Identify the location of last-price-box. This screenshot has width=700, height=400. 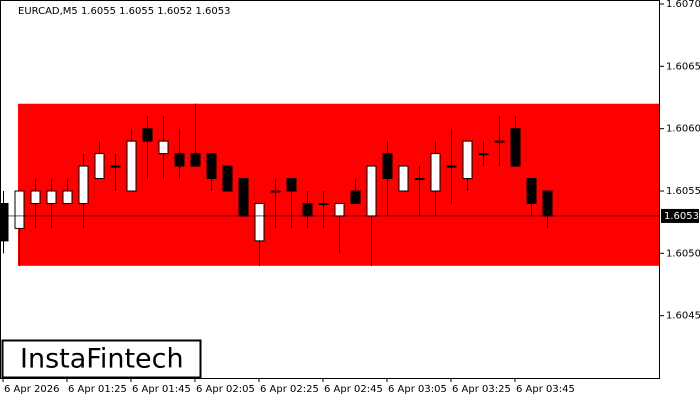
(680, 215).